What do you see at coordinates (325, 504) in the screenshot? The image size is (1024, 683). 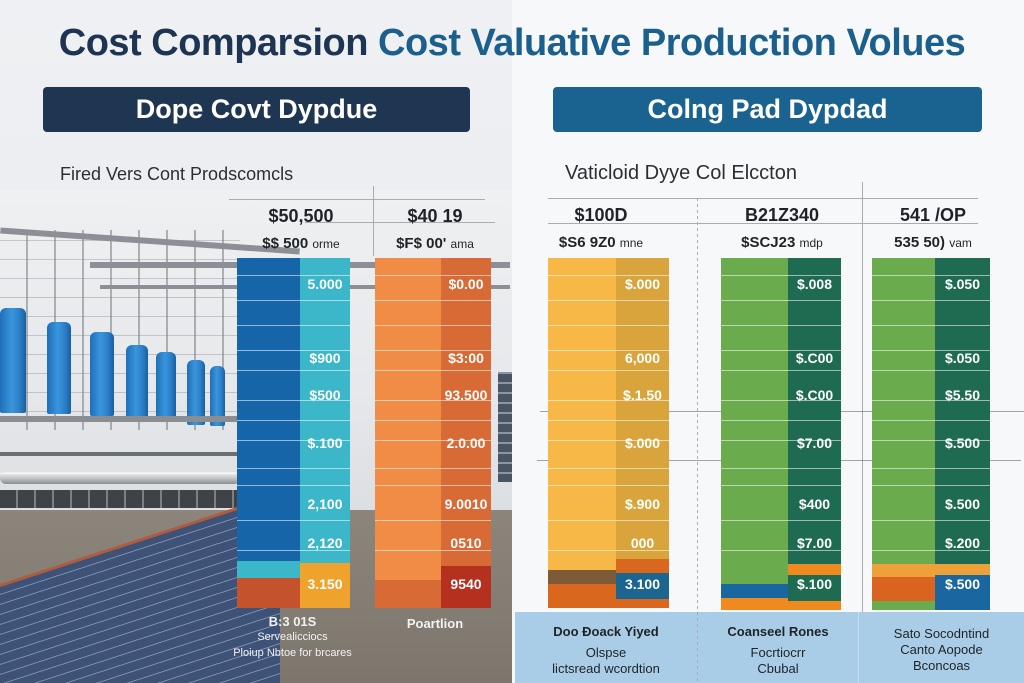 I see `bar-value-label: 2,100` at bounding box center [325, 504].